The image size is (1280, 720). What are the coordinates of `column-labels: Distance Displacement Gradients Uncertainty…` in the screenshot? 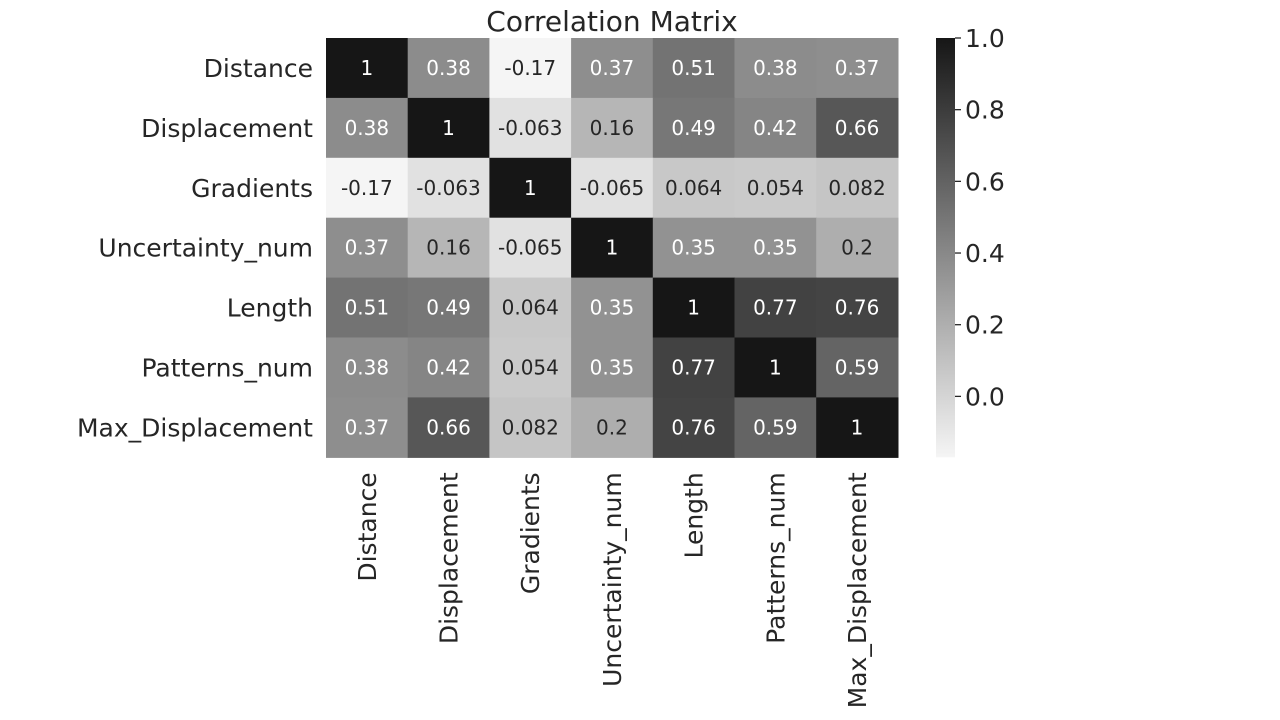 It's located at (612, 590).